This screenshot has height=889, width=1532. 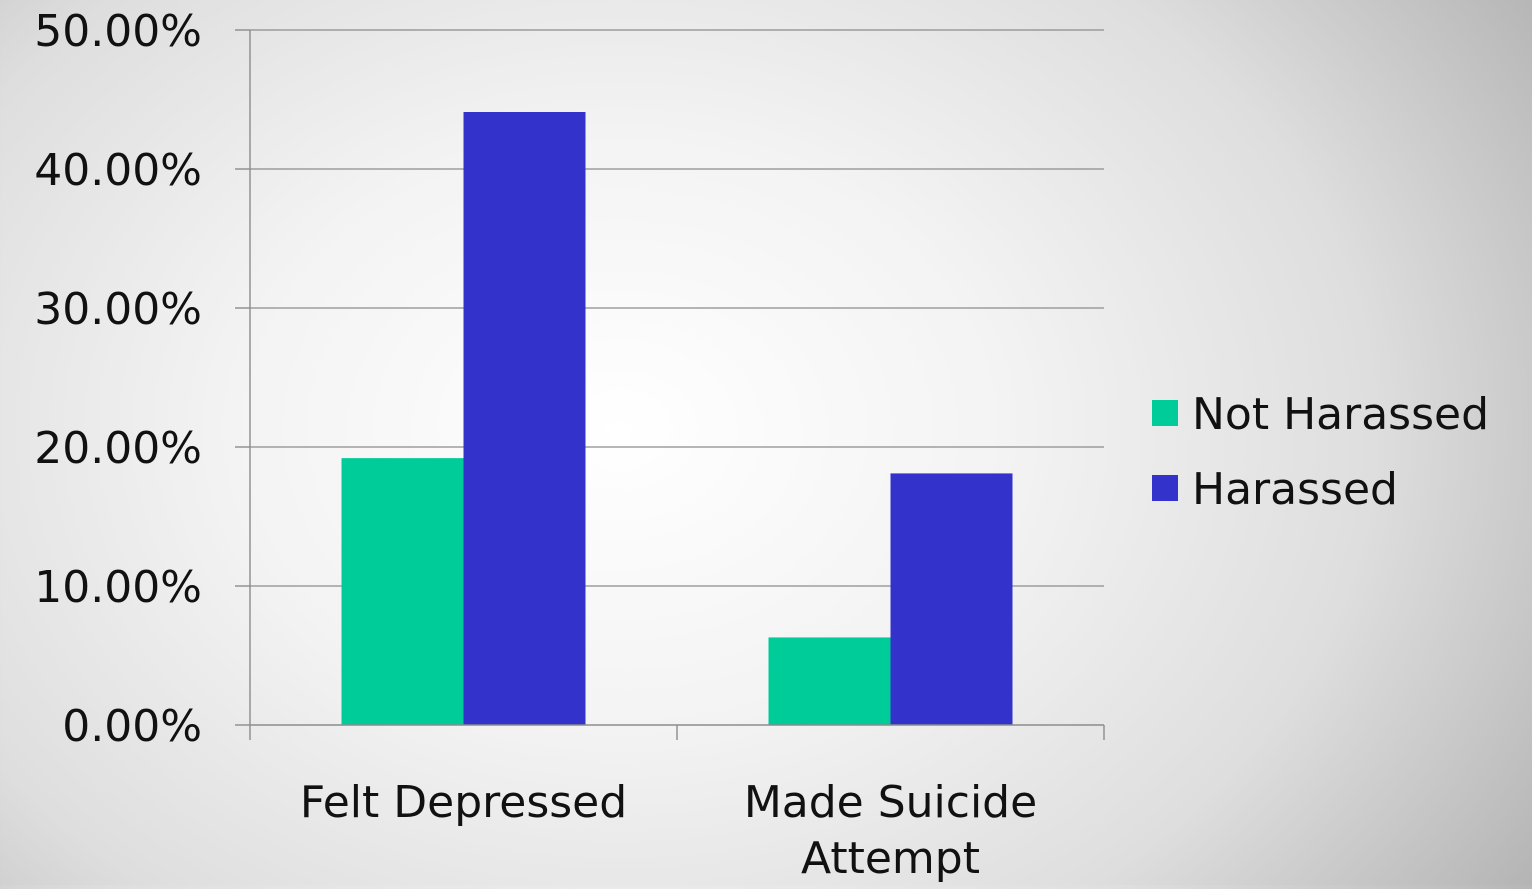 What do you see at coordinates (890, 830) in the screenshot?
I see `x-tick-label: Made Suicide Attempt` at bounding box center [890, 830].